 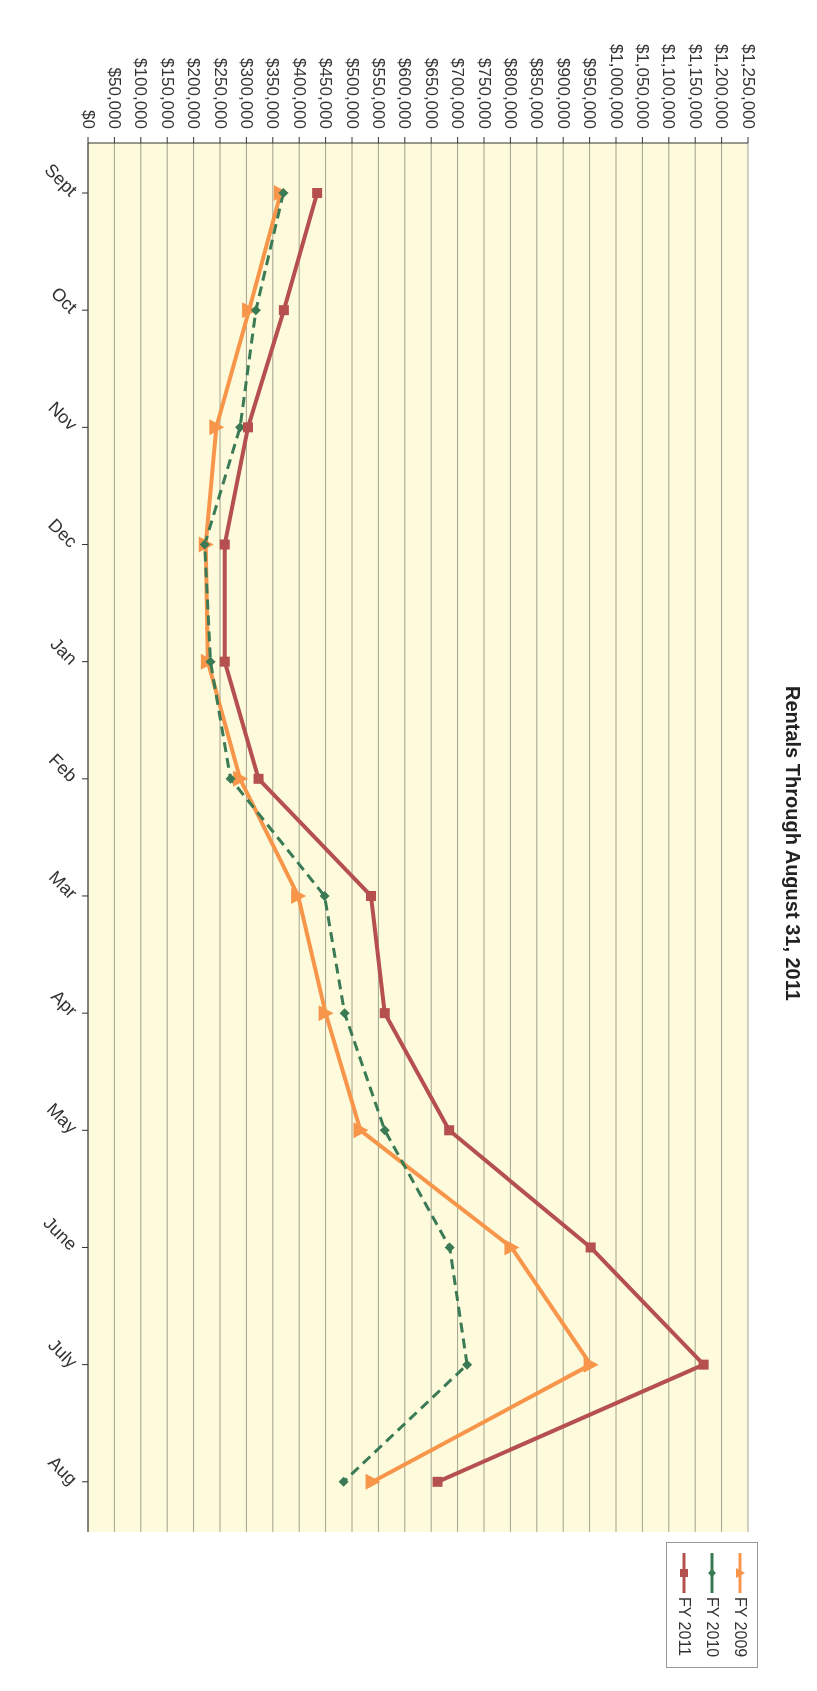 I want to click on x-tick-label: $50,000, so click(x=114, y=98).